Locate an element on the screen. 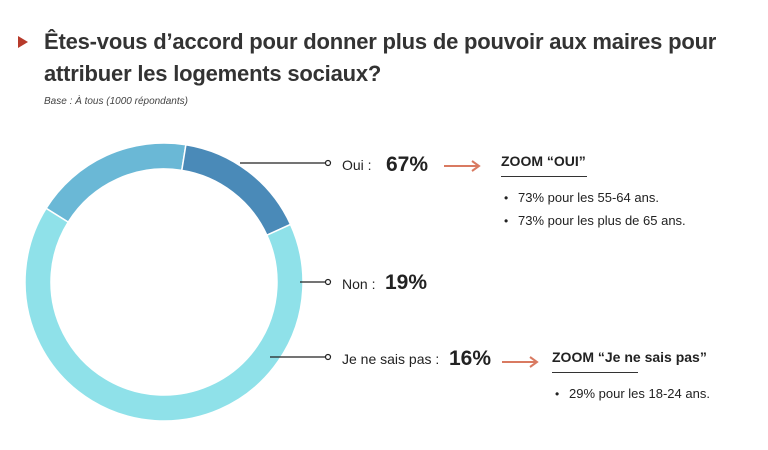 The image size is (768, 450). leader-dot-non is located at coordinates (328, 282).